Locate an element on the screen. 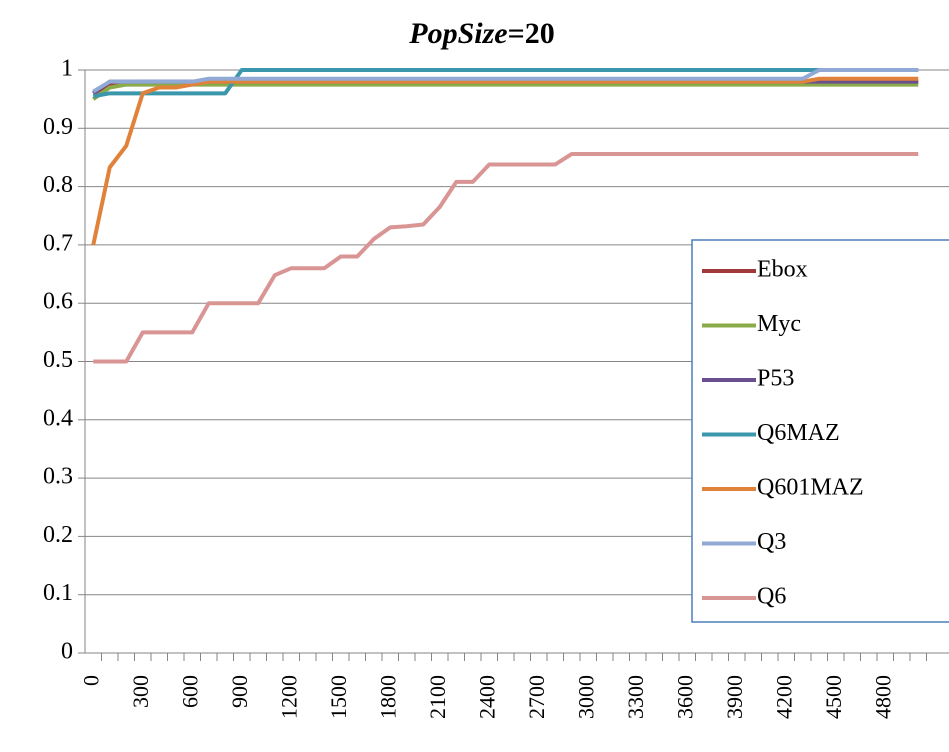 The image size is (949, 752). legend-label: Q6 is located at coordinates (771, 597).